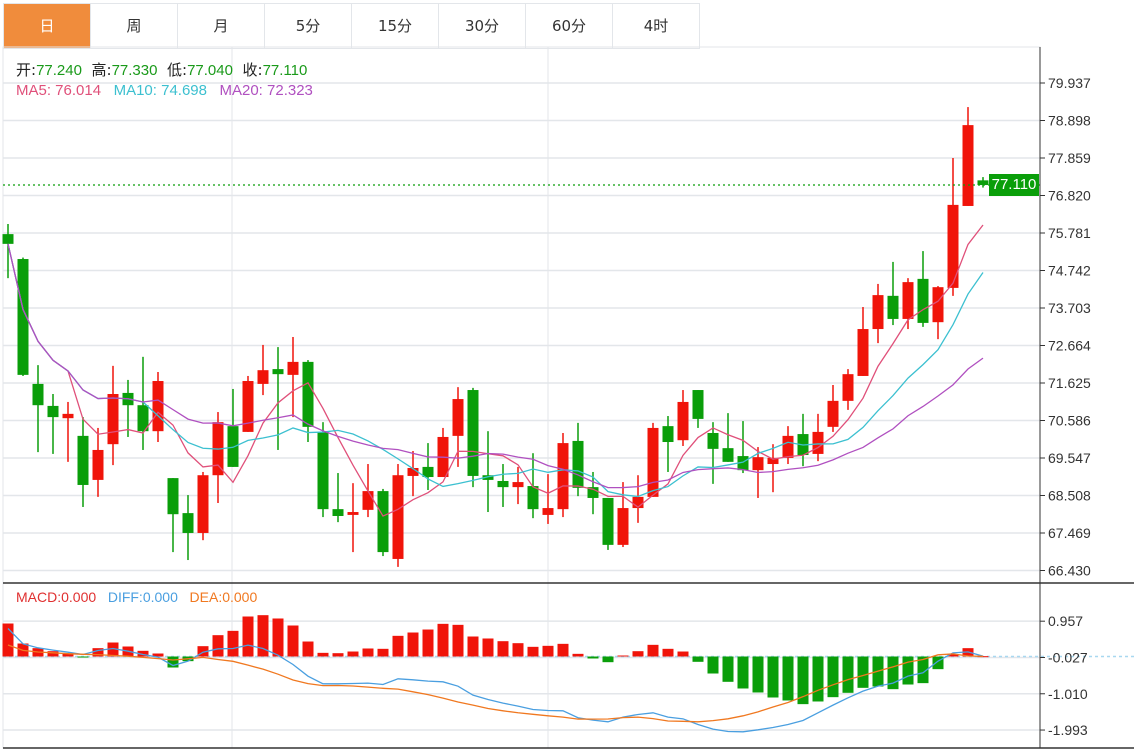  Describe the element at coordinates (308, 26) in the screenshot. I see `tab-5min: 5分` at that location.